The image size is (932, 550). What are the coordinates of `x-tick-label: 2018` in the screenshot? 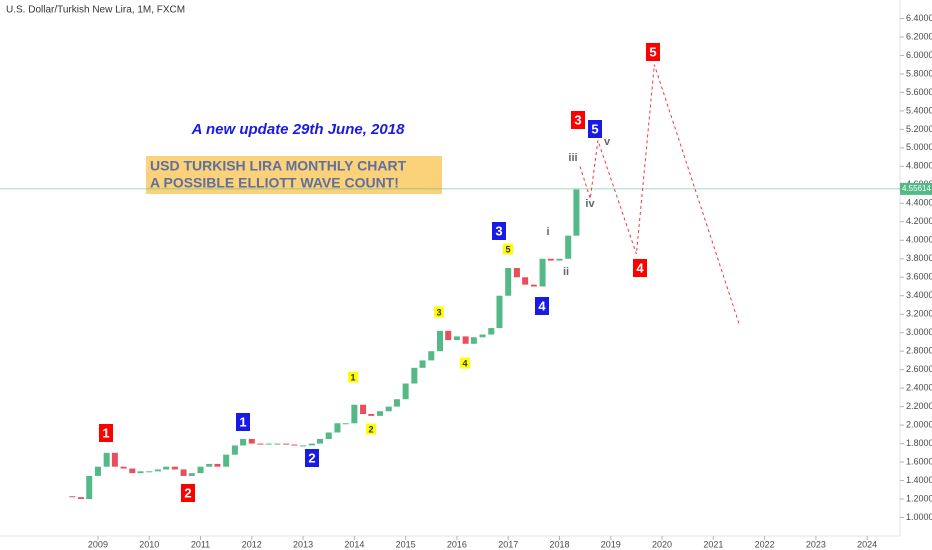 It's located at (559, 544).